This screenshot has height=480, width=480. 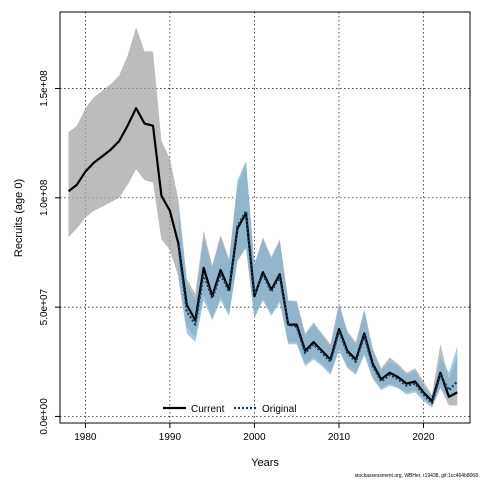 I want to click on y-axis-title: Recruits (age 0), so click(x=19, y=218).